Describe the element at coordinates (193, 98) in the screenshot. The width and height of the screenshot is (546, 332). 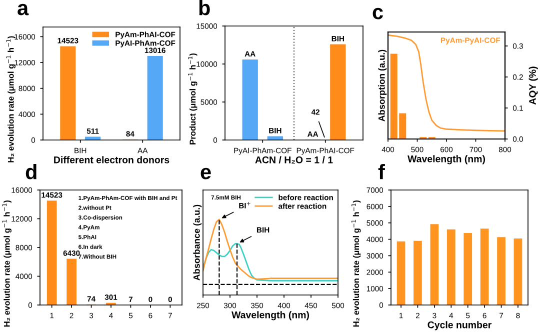
I see `y-axis-title: Product (μmol g$^{−1}$ h$^{−1}$)` at that location.